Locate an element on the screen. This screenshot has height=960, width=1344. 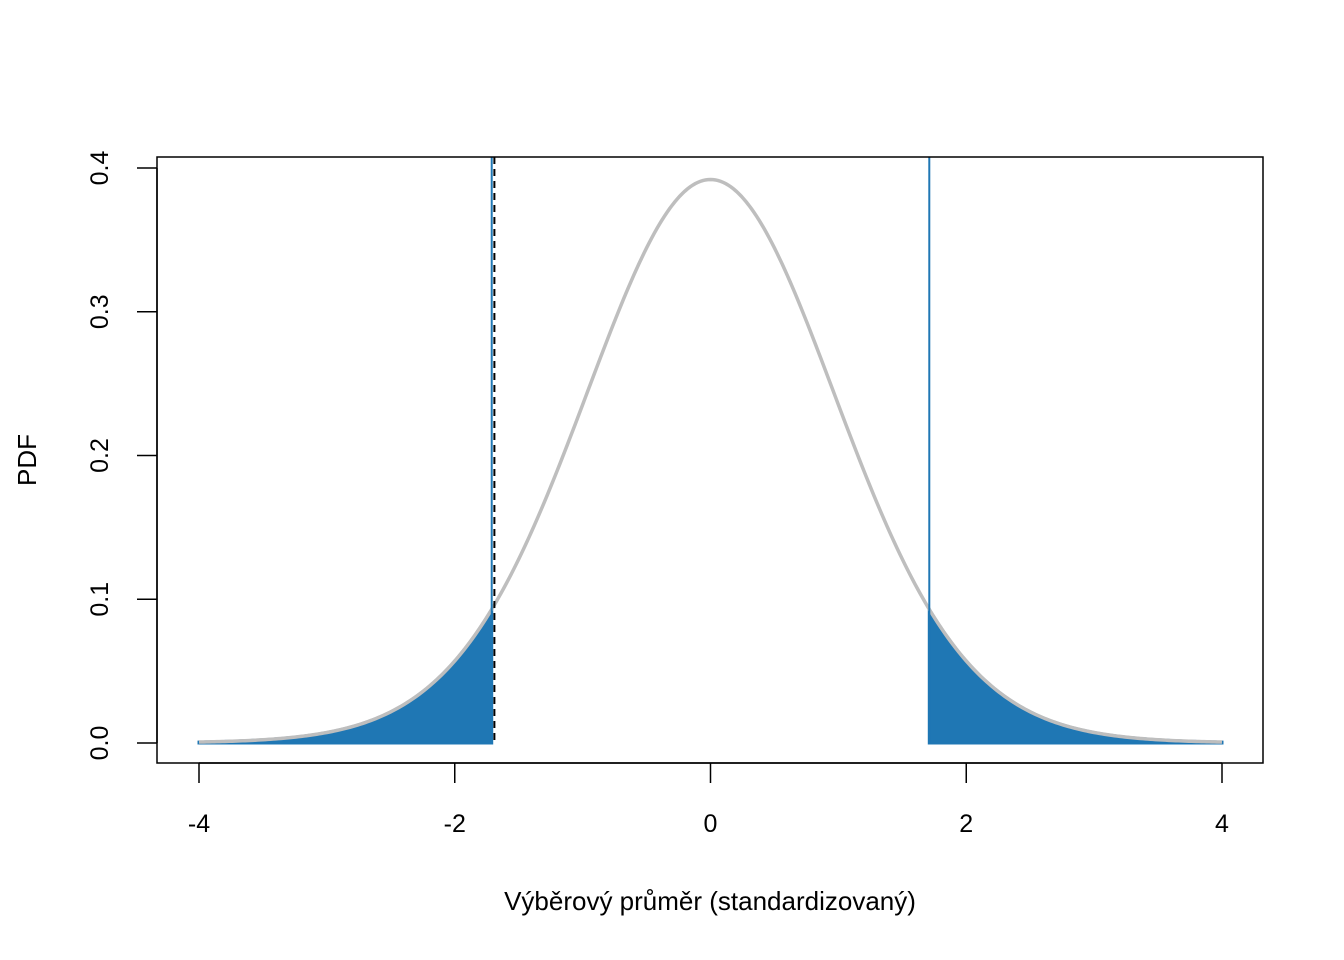
x-tick-label: -2 is located at coordinates (455, 824).